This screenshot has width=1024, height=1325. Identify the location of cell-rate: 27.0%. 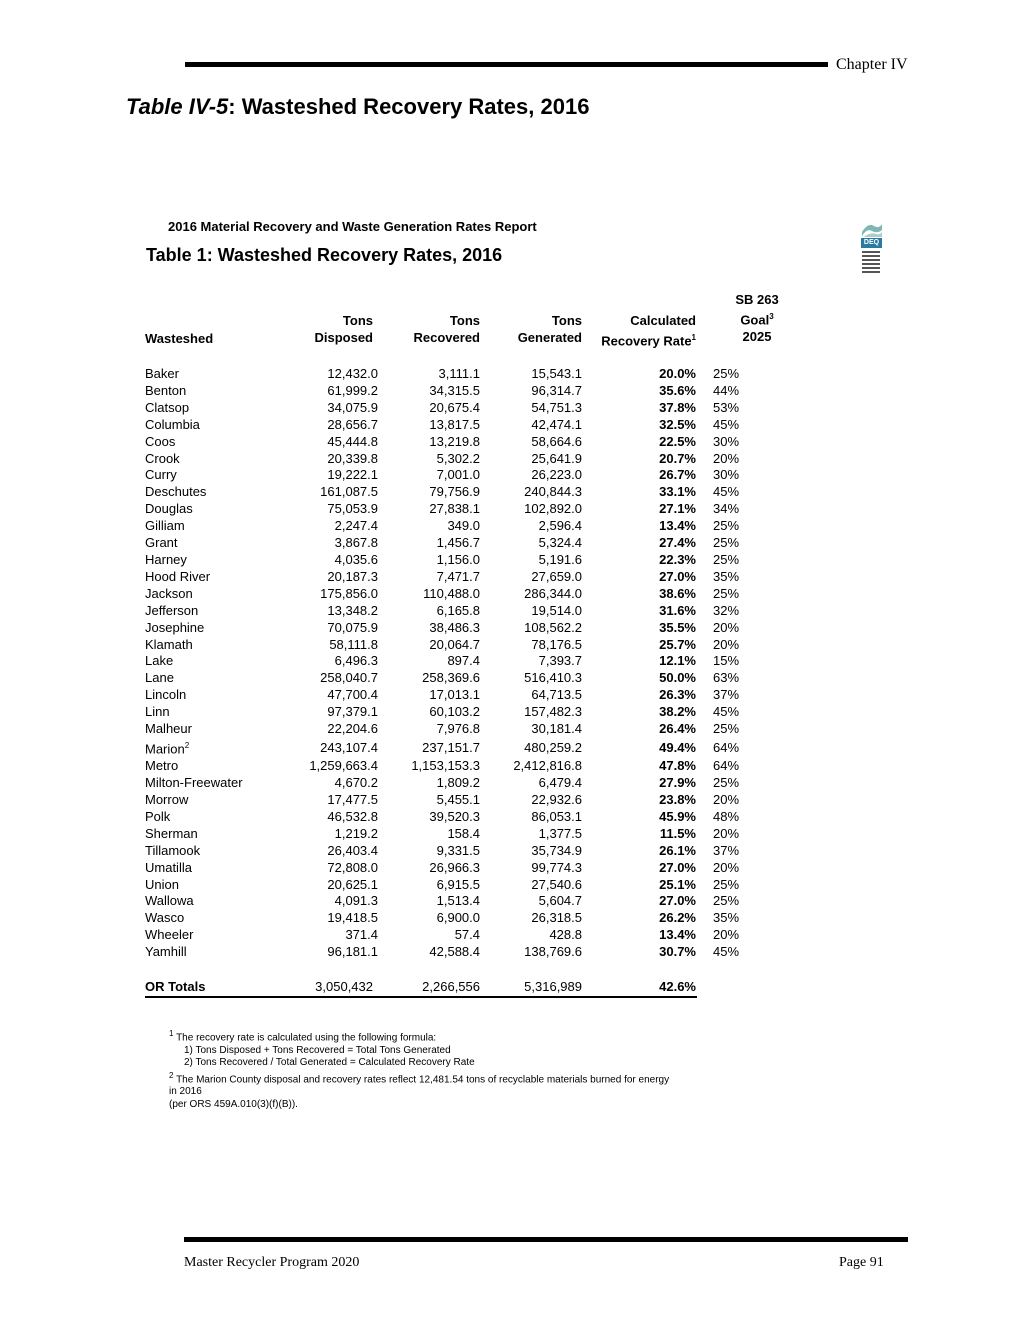
(639, 868).